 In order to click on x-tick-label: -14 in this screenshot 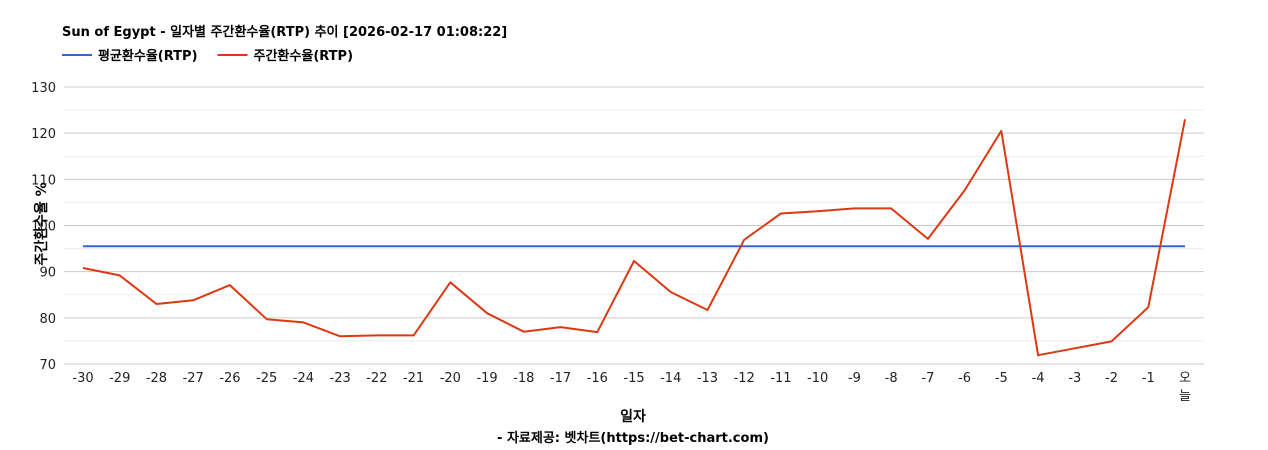, I will do `click(670, 378)`.